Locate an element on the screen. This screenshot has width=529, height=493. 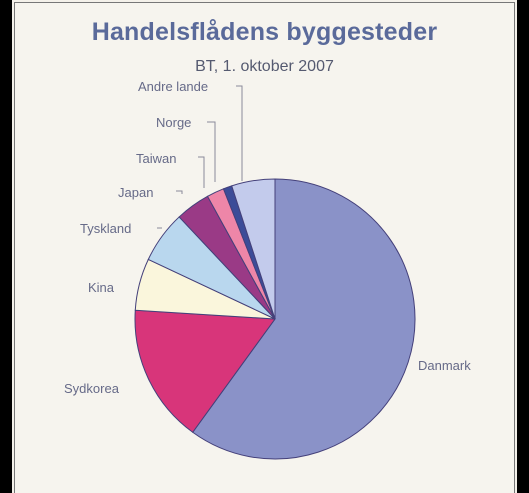
slice-label-andre-lande: Andre lande is located at coordinates (173, 86).